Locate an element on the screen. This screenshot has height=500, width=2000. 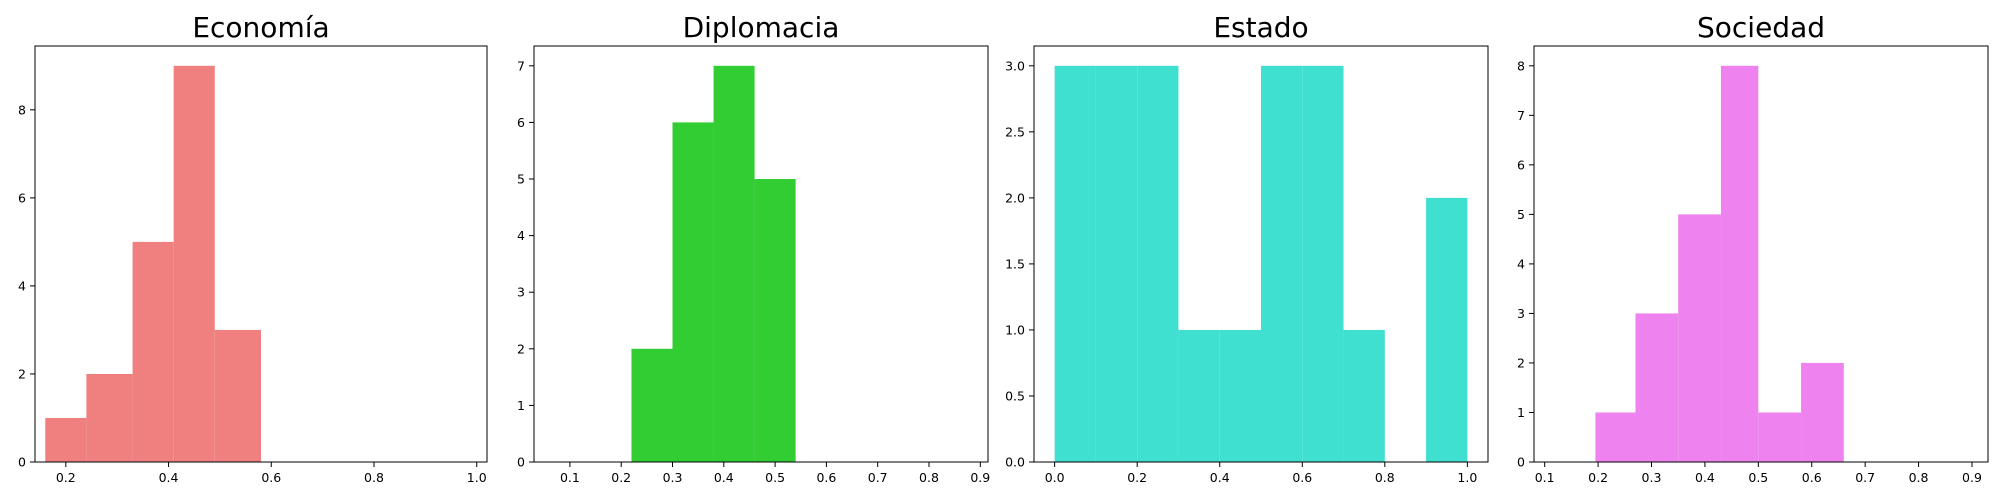
y-tick-label: 0.0 is located at coordinates (1015, 462).